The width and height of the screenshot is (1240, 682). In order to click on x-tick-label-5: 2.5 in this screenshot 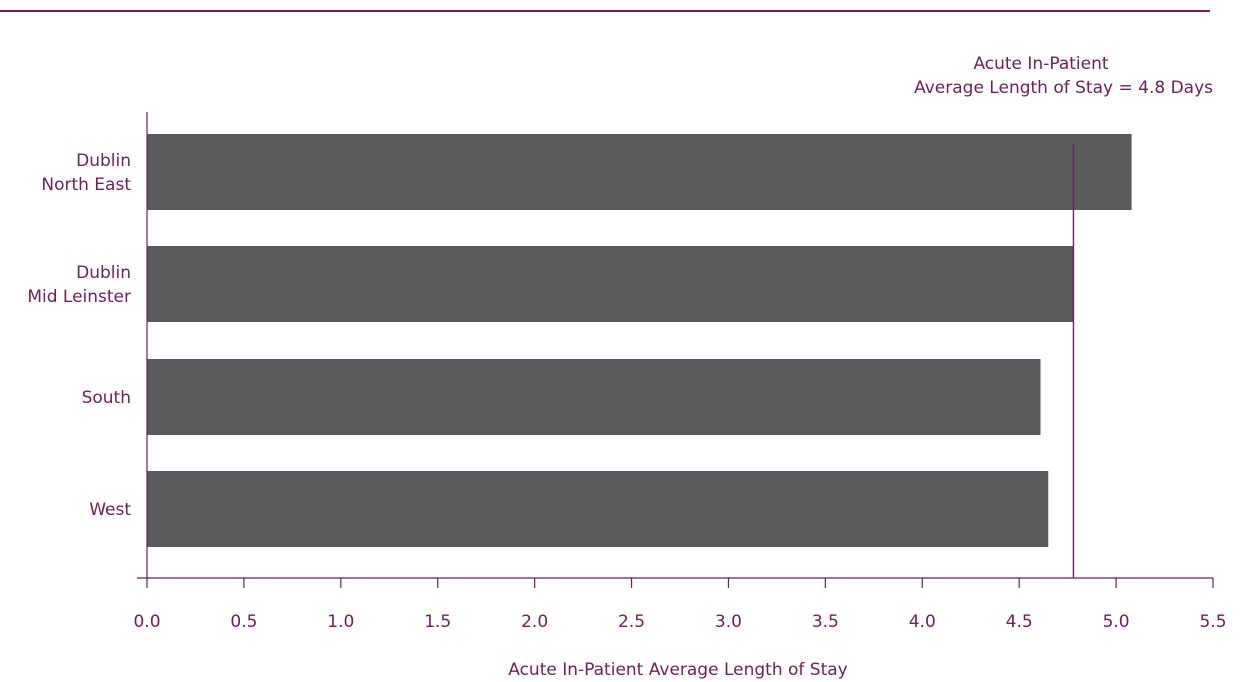, I will do `click(631, 622)`.